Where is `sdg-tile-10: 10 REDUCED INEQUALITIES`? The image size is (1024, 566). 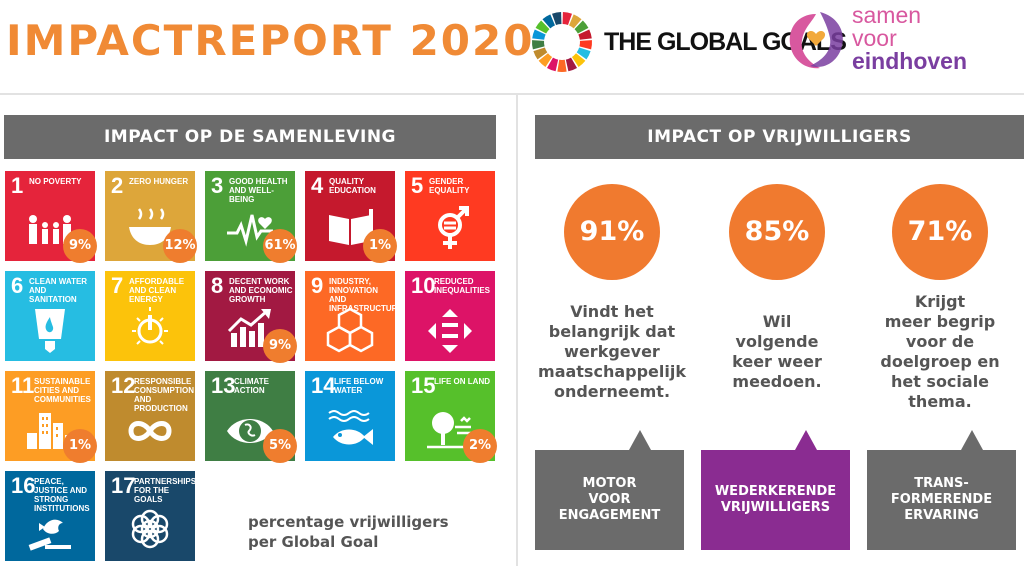 sdg-tile-10: 10 REDUCED INEQUALITIES is located at coordinates (450, 316).